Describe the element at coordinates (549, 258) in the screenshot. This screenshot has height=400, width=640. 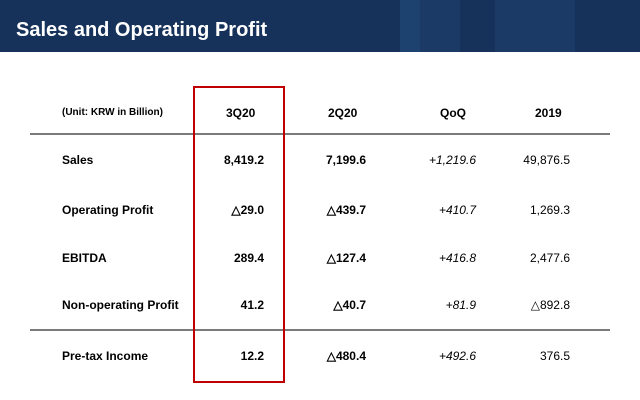
I see `table-cell: 2,477.6` at that location.